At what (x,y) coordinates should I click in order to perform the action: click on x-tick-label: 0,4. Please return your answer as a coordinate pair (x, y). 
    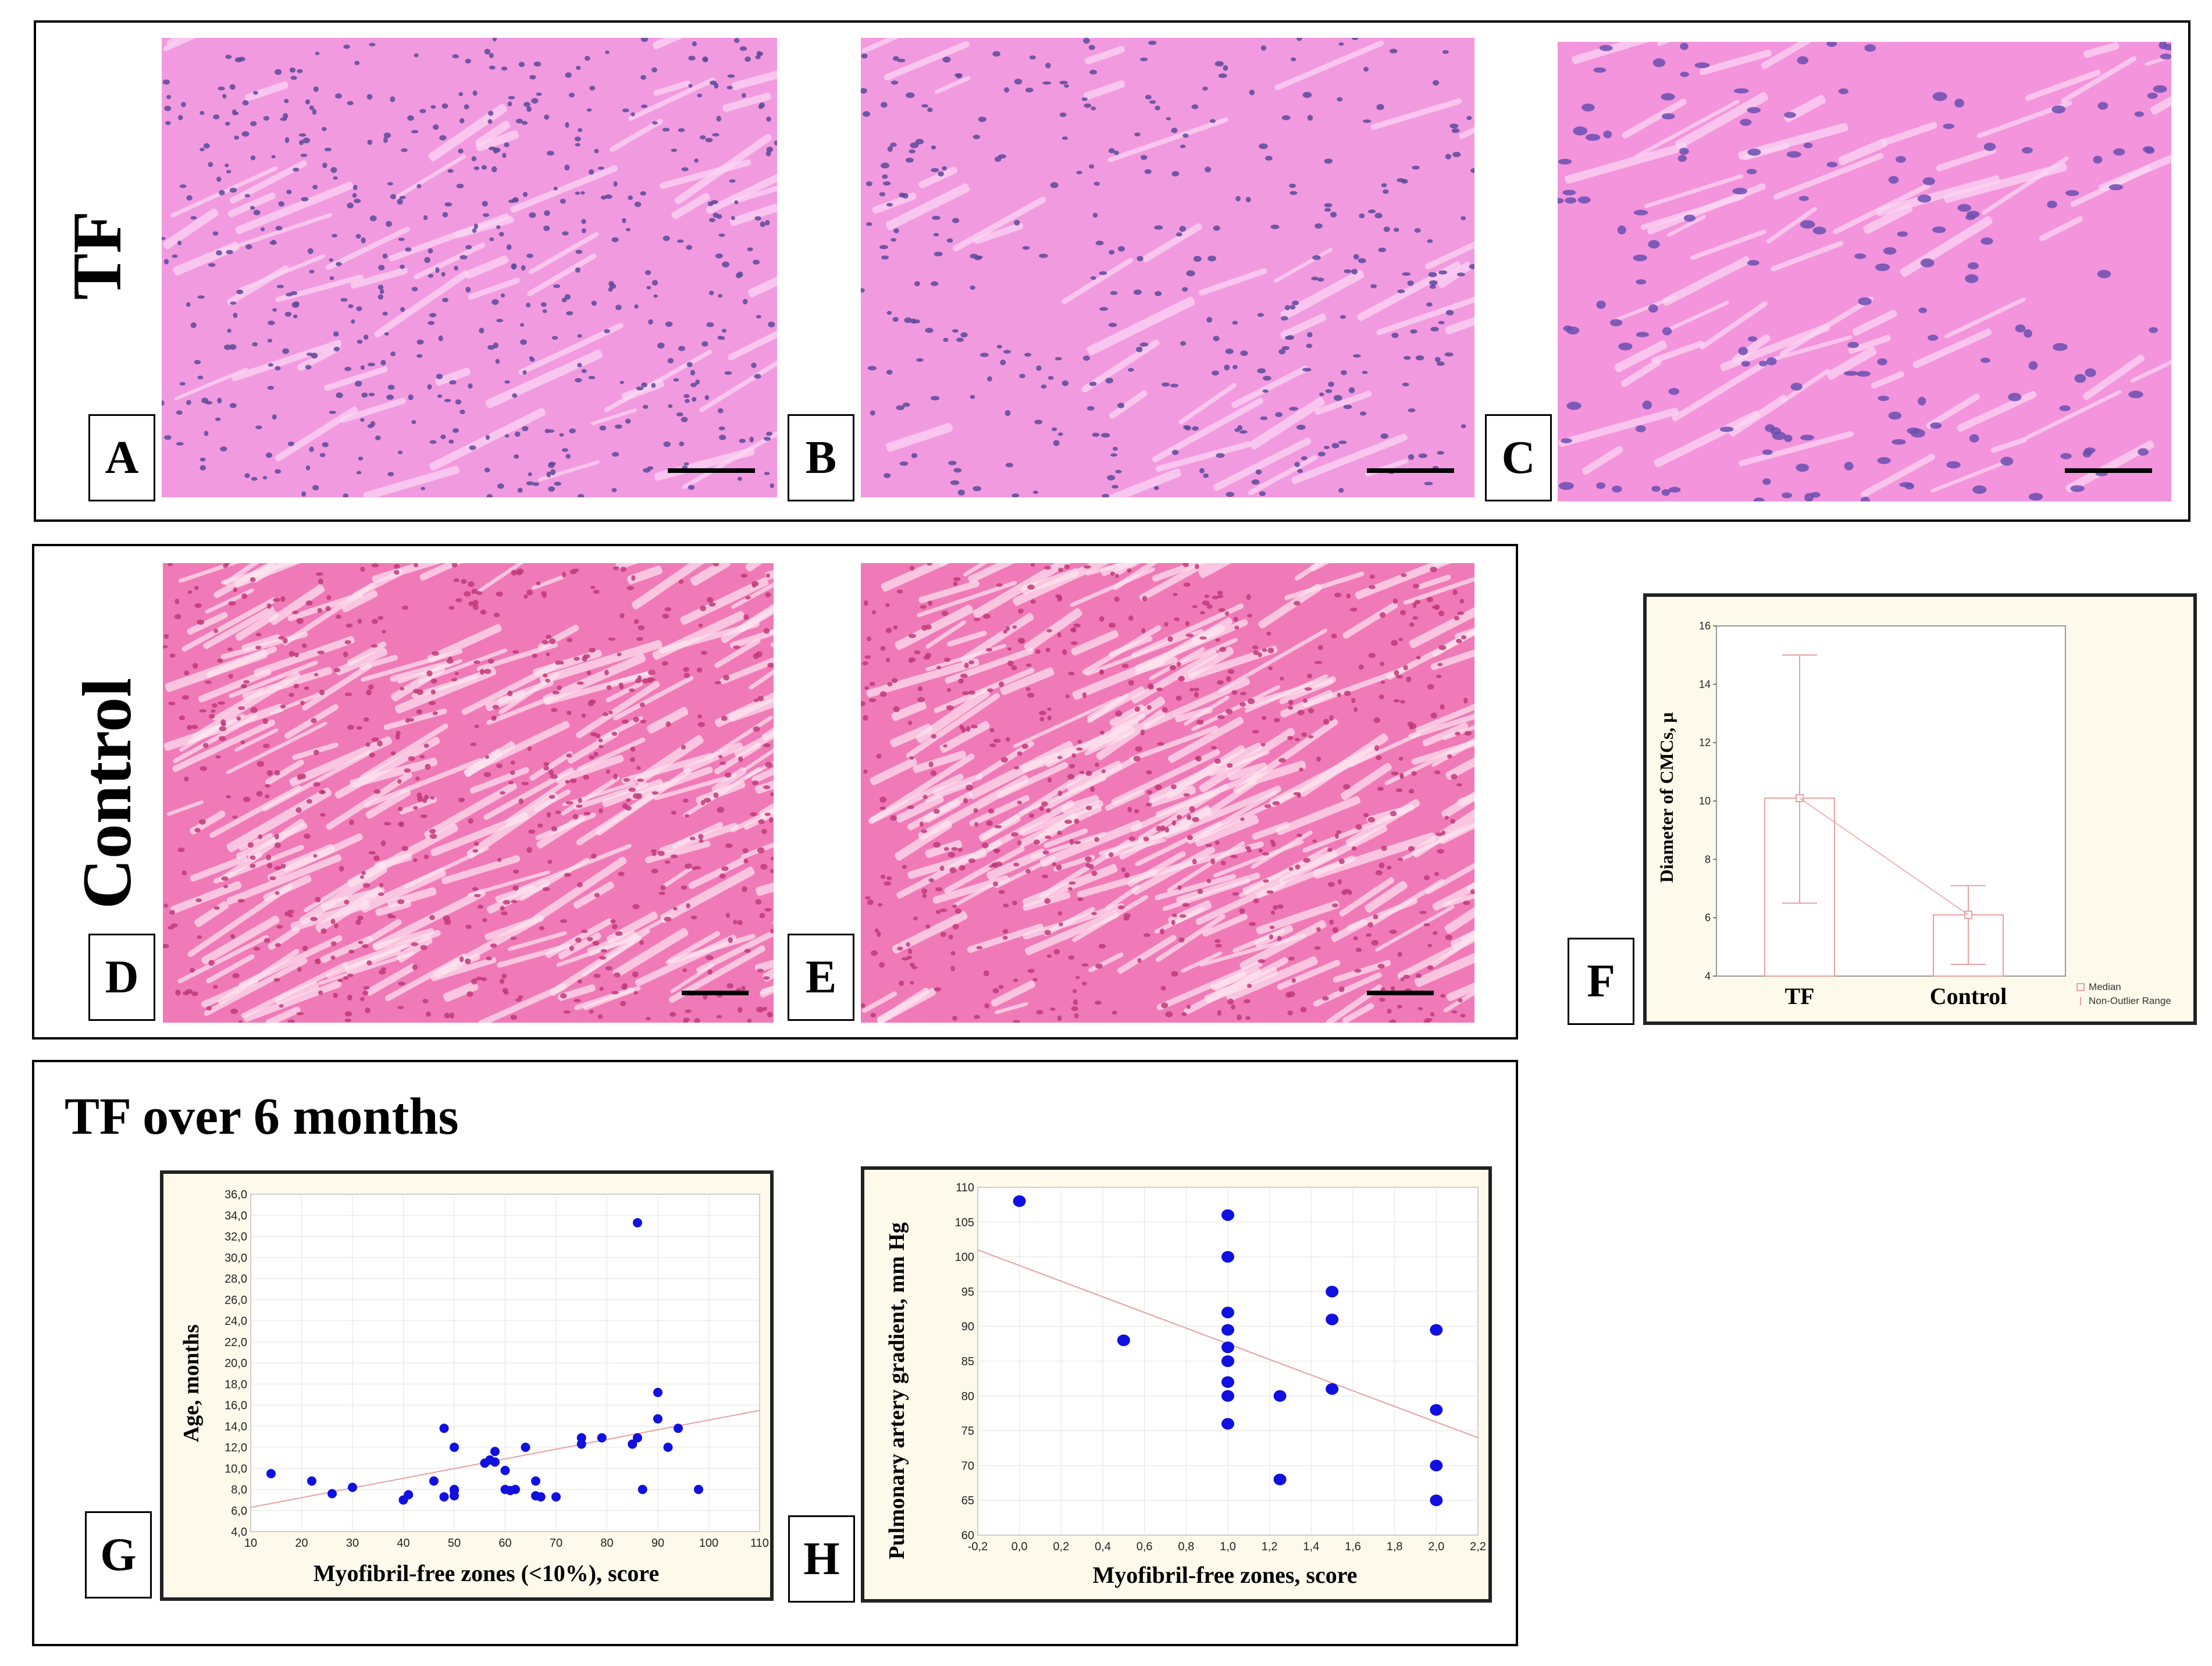
    Looking at the image, I should click on (1103, 1546).